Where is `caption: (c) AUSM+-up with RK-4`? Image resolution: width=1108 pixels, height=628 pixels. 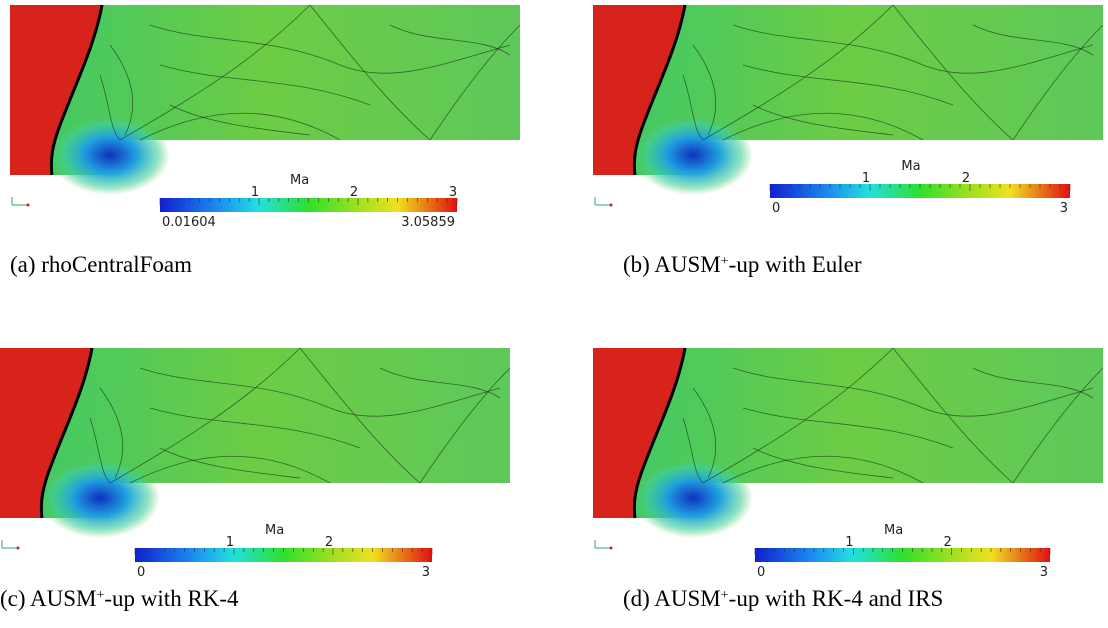 caption: (c) AUSM+-up with RK-4 is located at coordinates (119, 598).